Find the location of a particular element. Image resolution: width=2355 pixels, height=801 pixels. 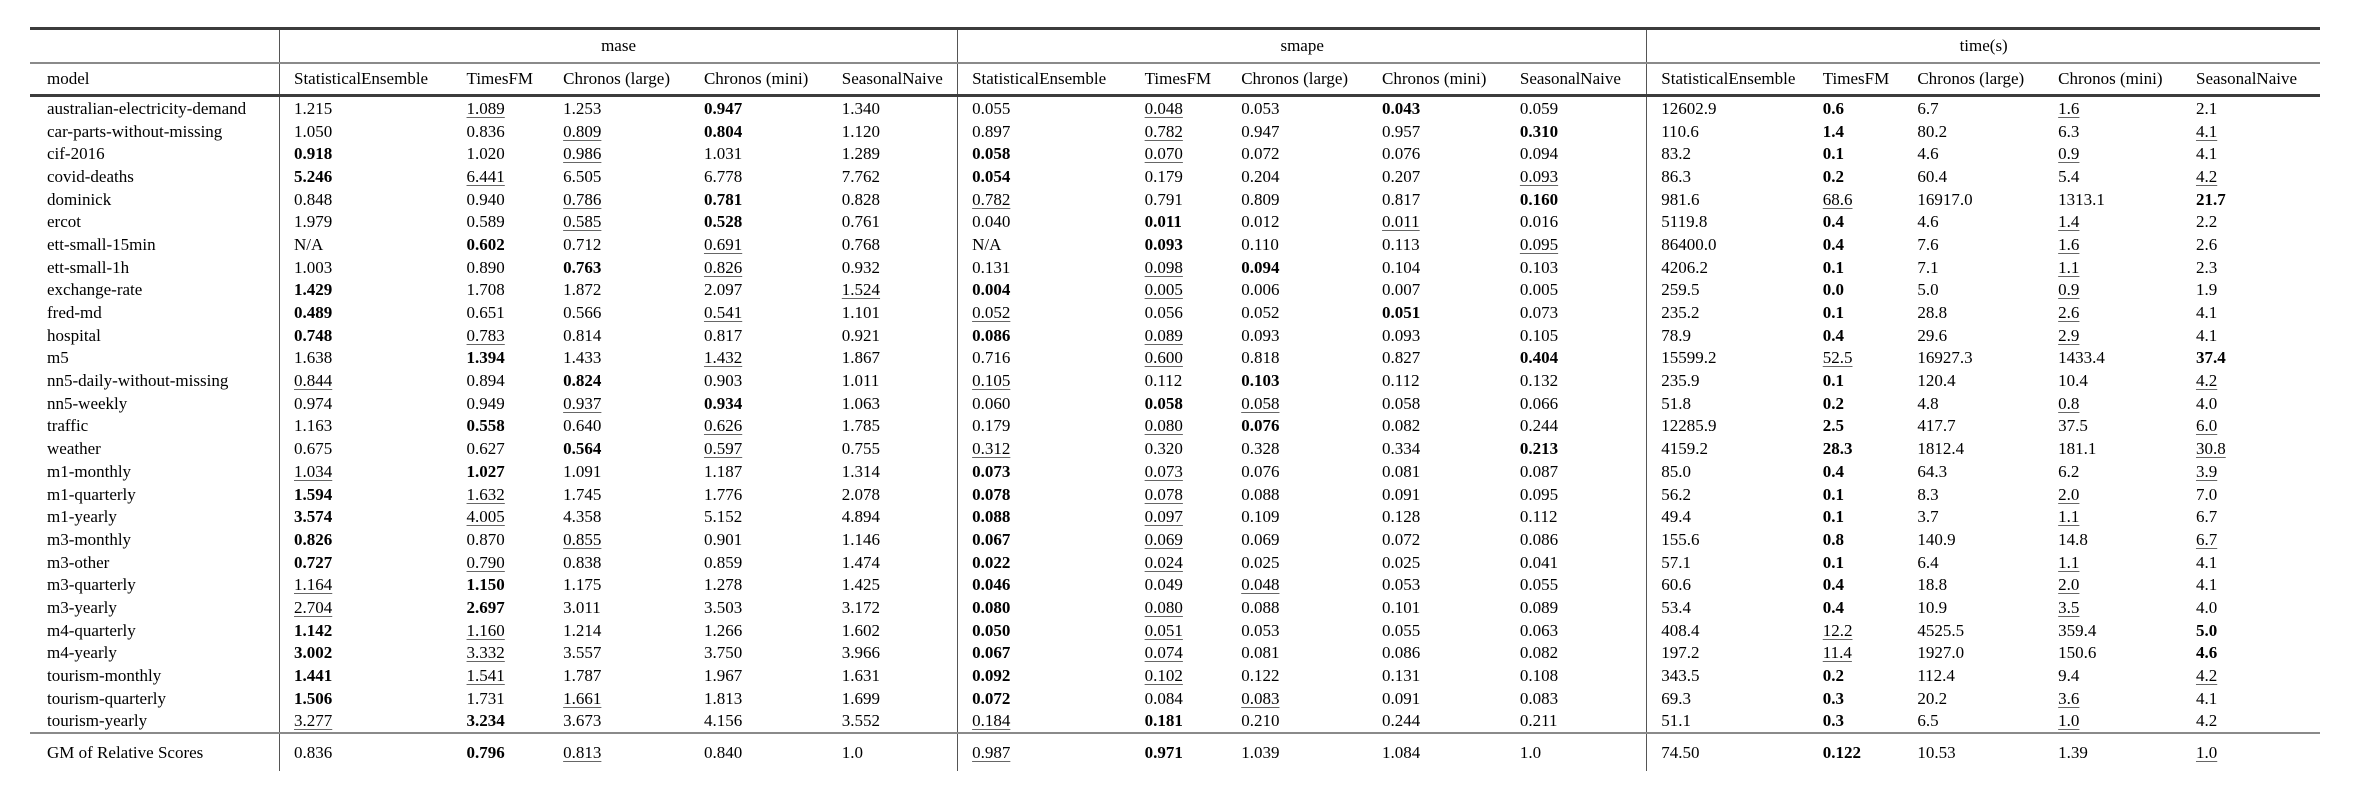

metric-cell-mase: 1.027 is located at coordinates (485, 471).